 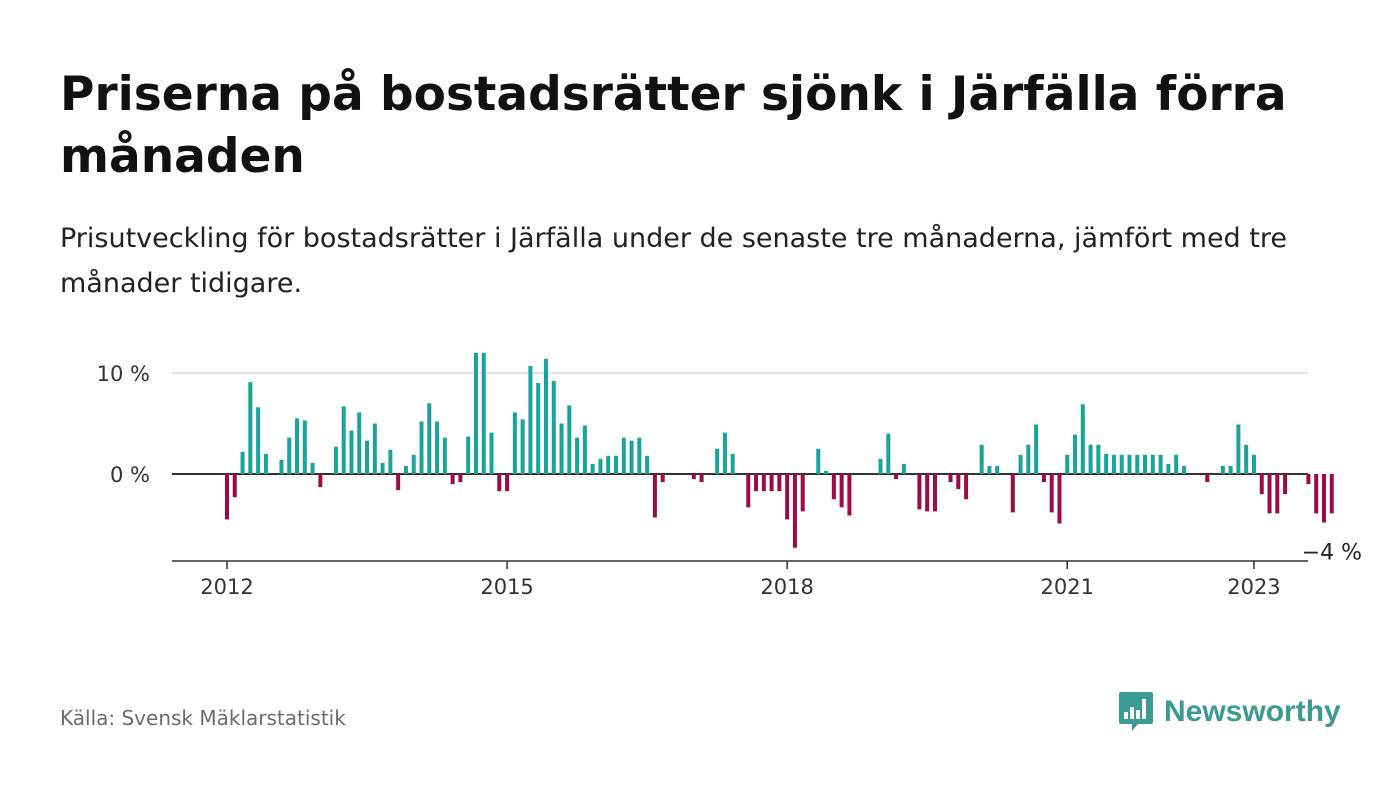 I want to click on brand-logo: Newsworthy, so click(x=1229, y=712).